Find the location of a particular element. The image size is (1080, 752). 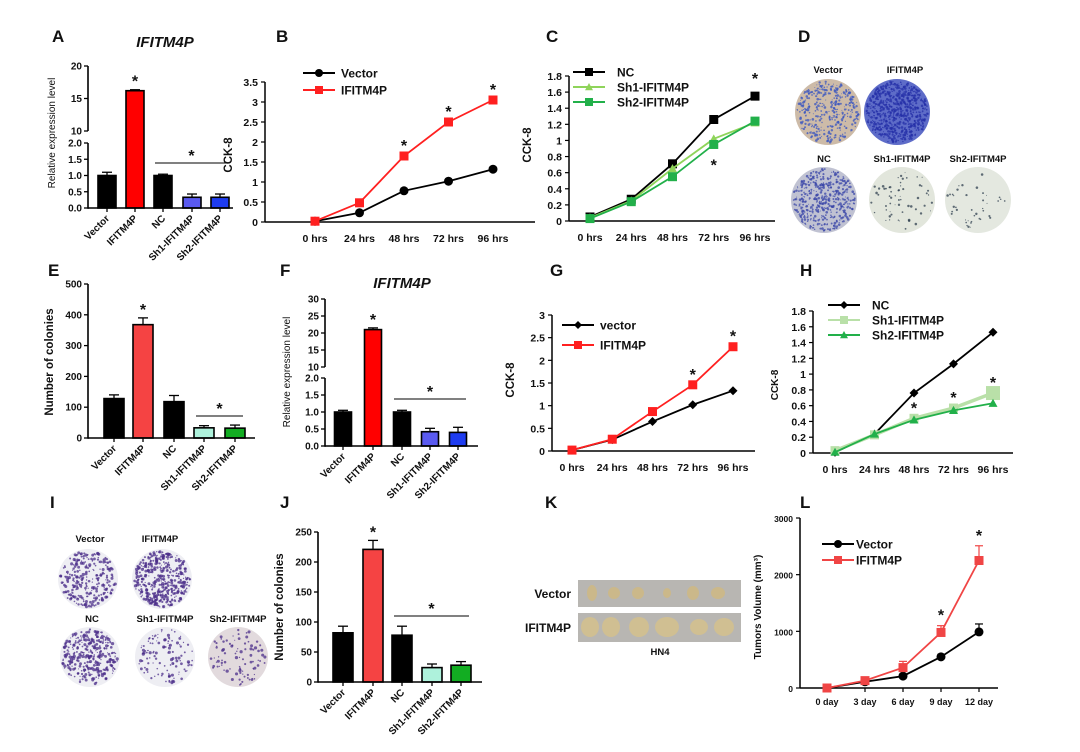

significance-star: * is located at coordinates (430, 392).